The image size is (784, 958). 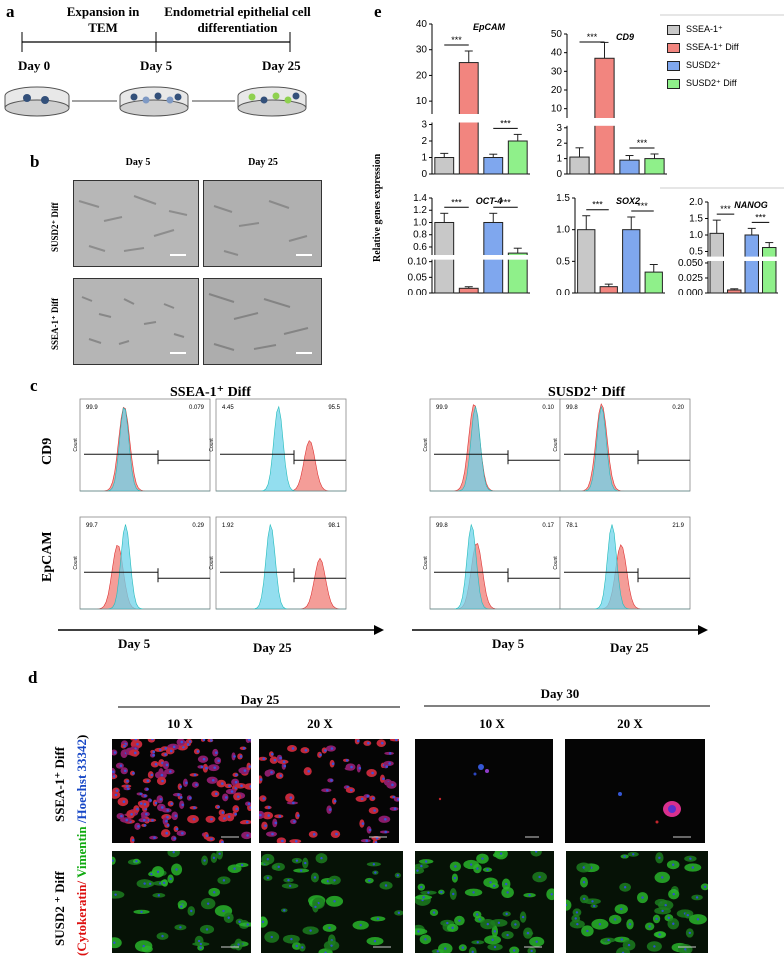 I want to click on legend-swatch, so click(x=673, y=65).